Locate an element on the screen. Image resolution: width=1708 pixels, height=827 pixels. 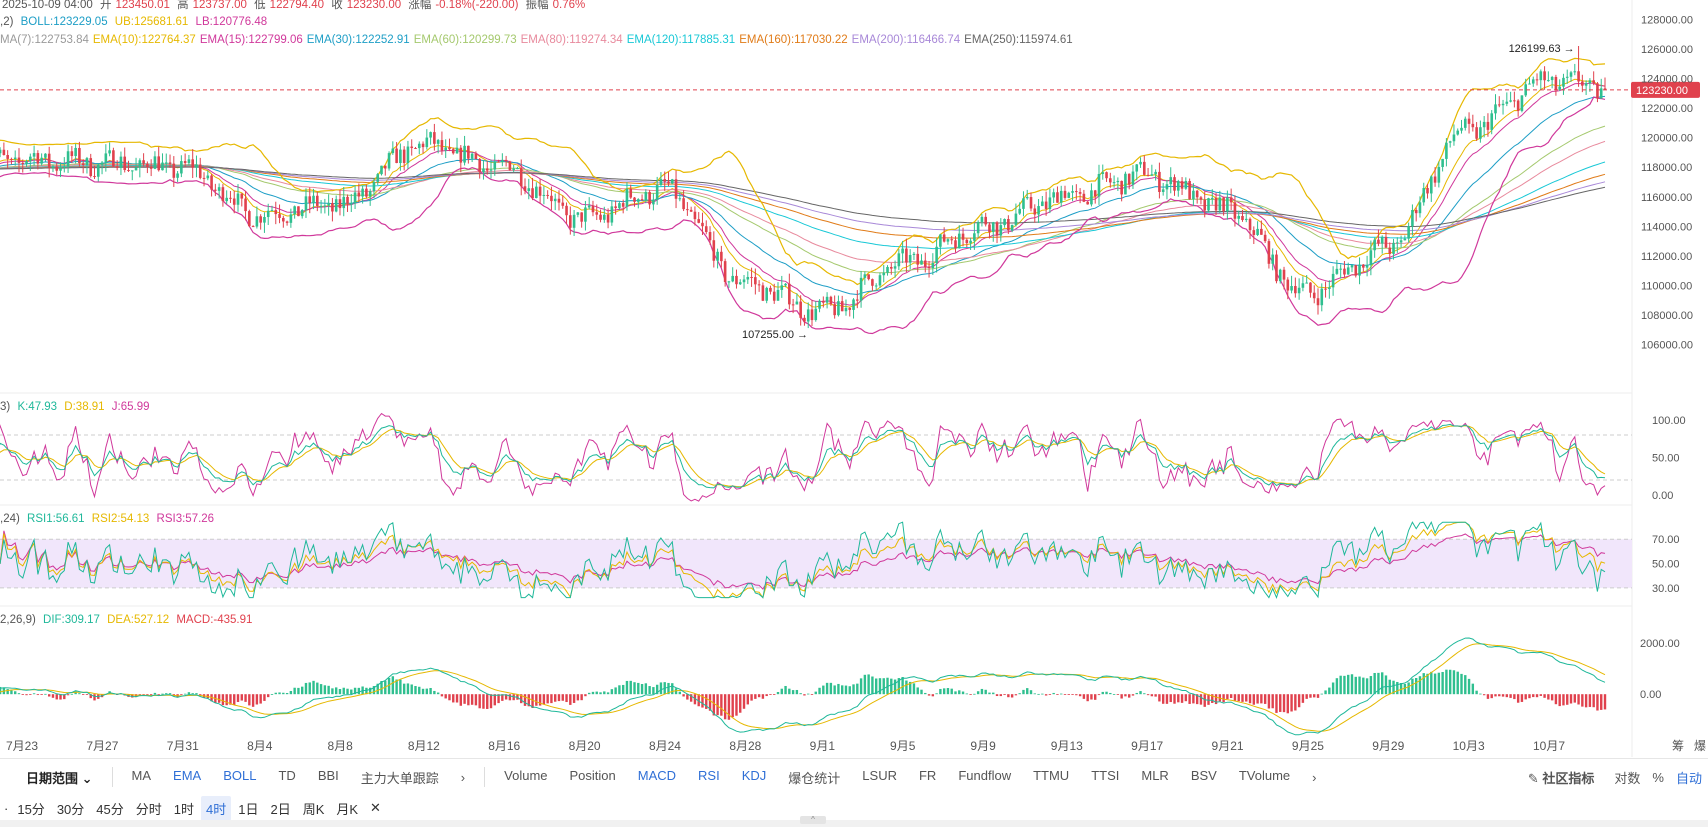
sub-indicator-3: RSI is located at coordinates (709, 775).